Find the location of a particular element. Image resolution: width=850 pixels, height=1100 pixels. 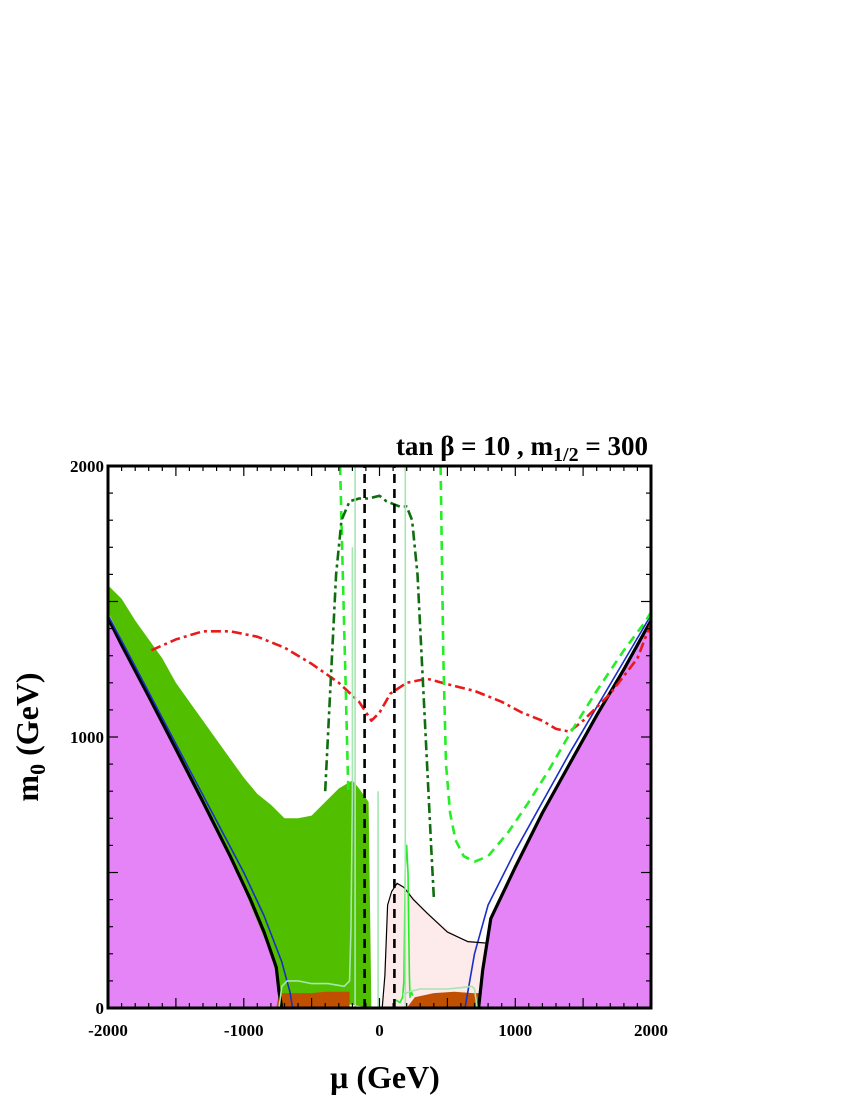

region-excluded-left is located at coordinates (196, 812).